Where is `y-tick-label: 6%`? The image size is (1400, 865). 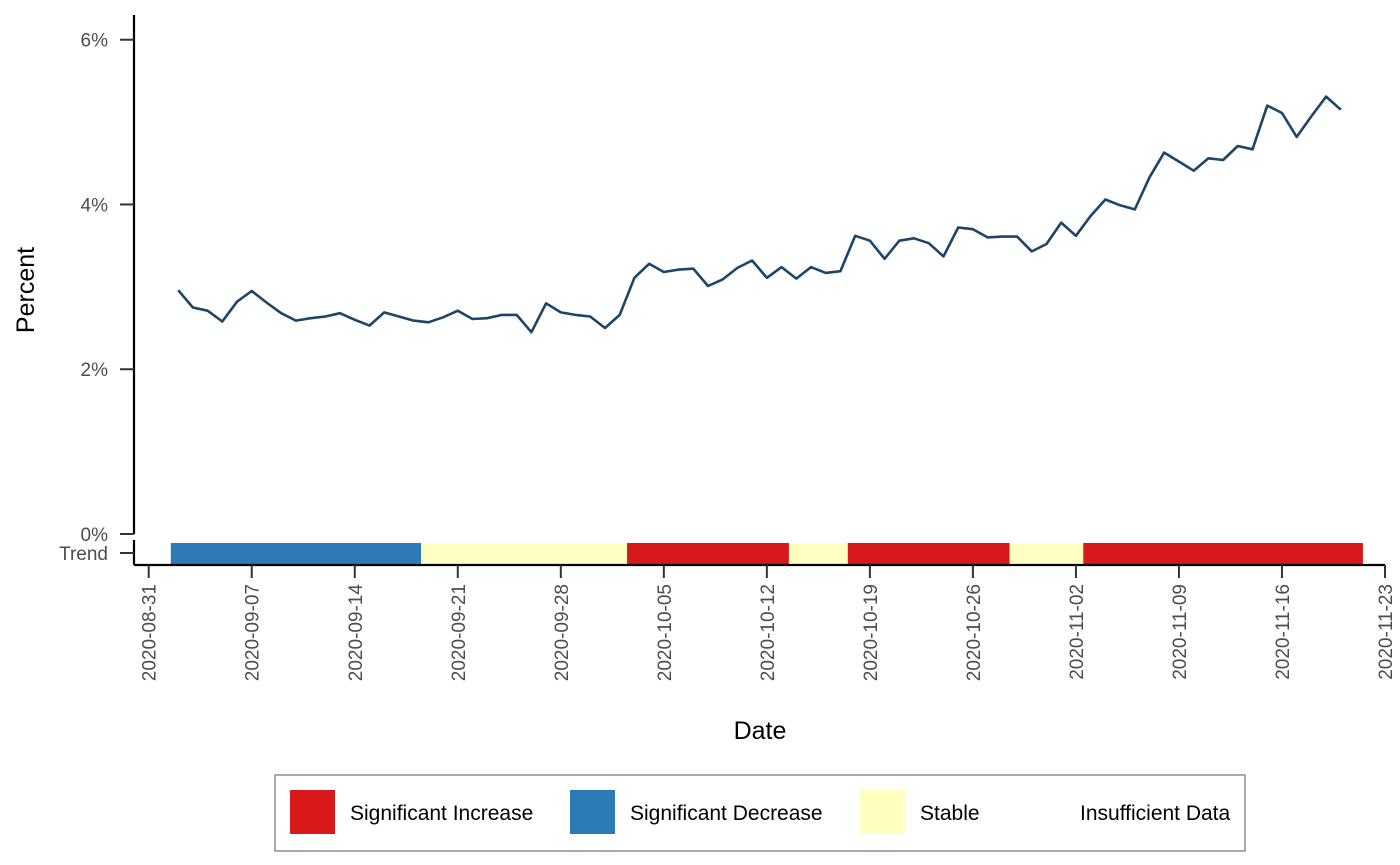
y-tick-label: 6% is located at coordinates (95, 41).